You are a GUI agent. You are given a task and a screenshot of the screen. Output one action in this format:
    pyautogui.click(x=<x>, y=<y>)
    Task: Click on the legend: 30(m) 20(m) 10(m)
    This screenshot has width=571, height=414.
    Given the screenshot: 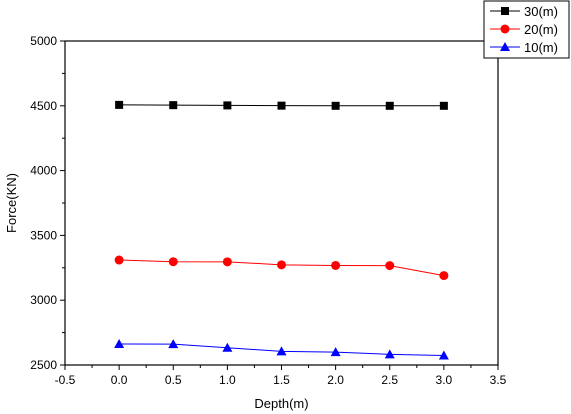 What is the action you would take?
    pyautogui.click(x=526, y=29)
    